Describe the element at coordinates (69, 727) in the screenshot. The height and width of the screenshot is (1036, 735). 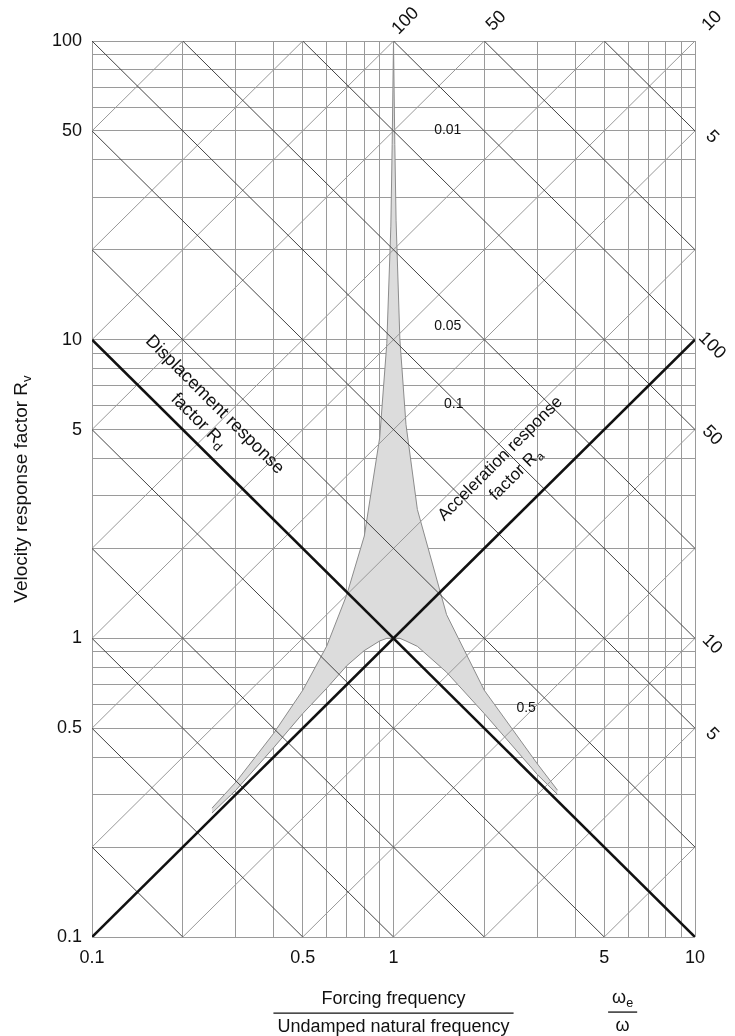
I see `y-tick-label: 0.5` at that location.